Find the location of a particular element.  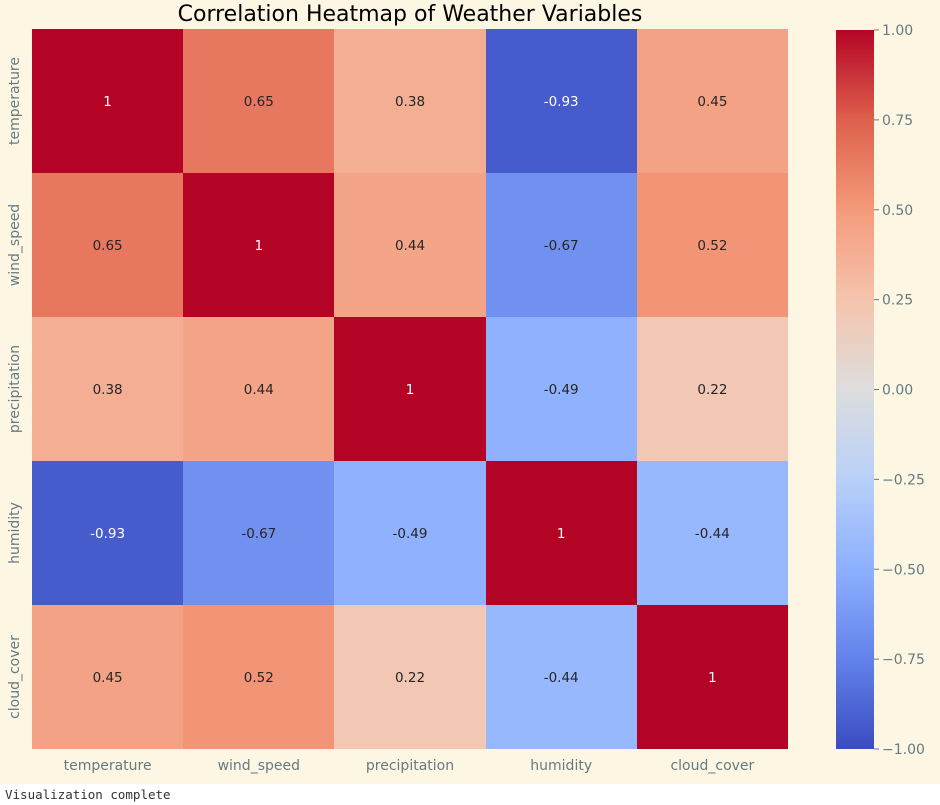

x-tick-label: precipitation is located at coordinates (410, 766).